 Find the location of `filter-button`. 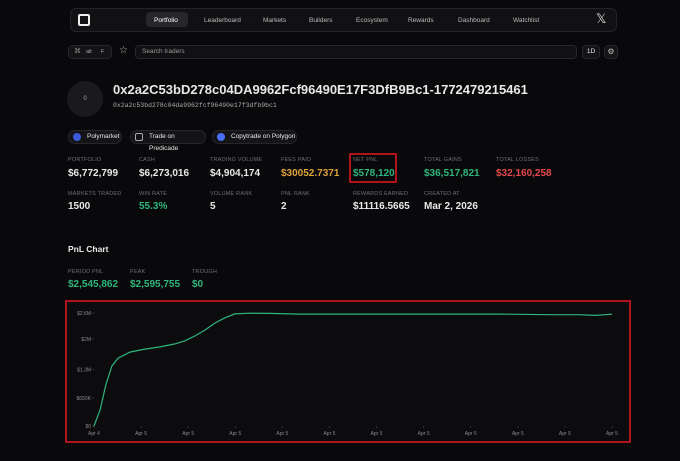

filter-button is located at coordinates (90, 52).